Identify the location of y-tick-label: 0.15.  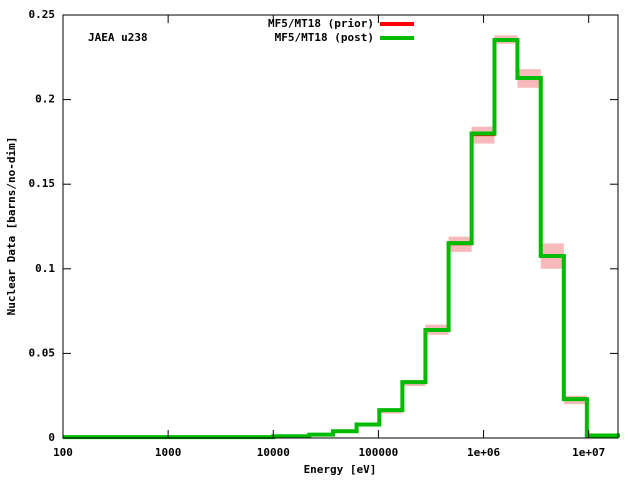
(42, 183).